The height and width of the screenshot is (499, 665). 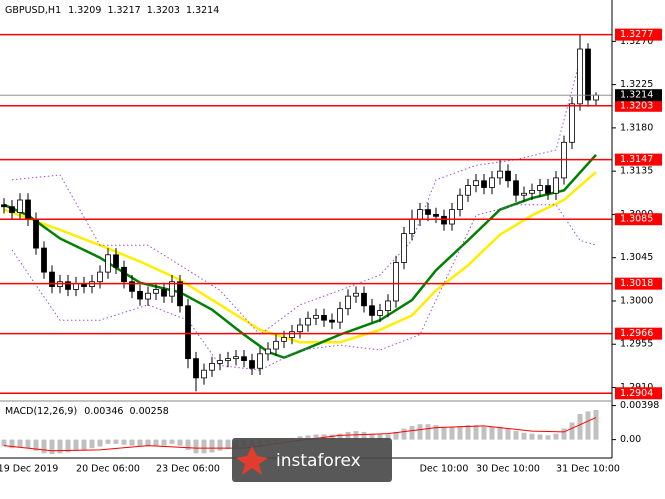 I want to click on macd-signal-value: 0.00258, so click(x=149, y=411).